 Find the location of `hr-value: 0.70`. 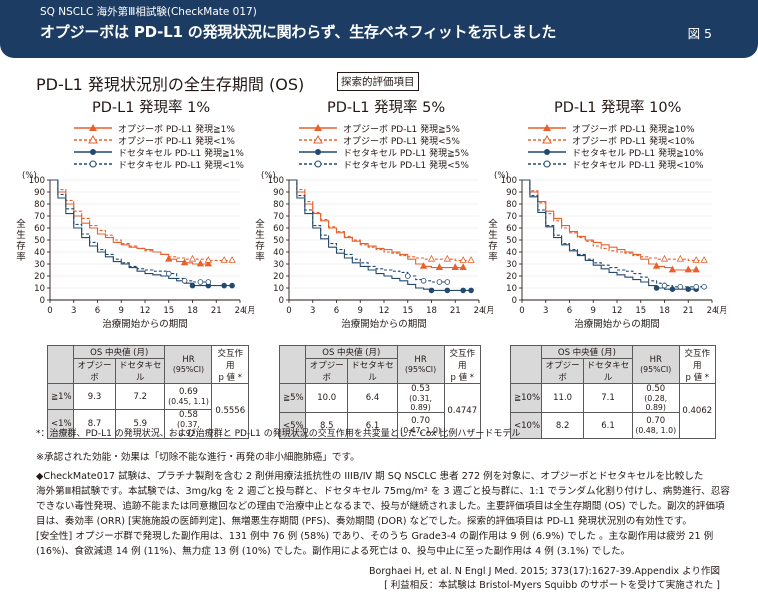

hr-value: 0.70 is located at coordinates (421, 421).